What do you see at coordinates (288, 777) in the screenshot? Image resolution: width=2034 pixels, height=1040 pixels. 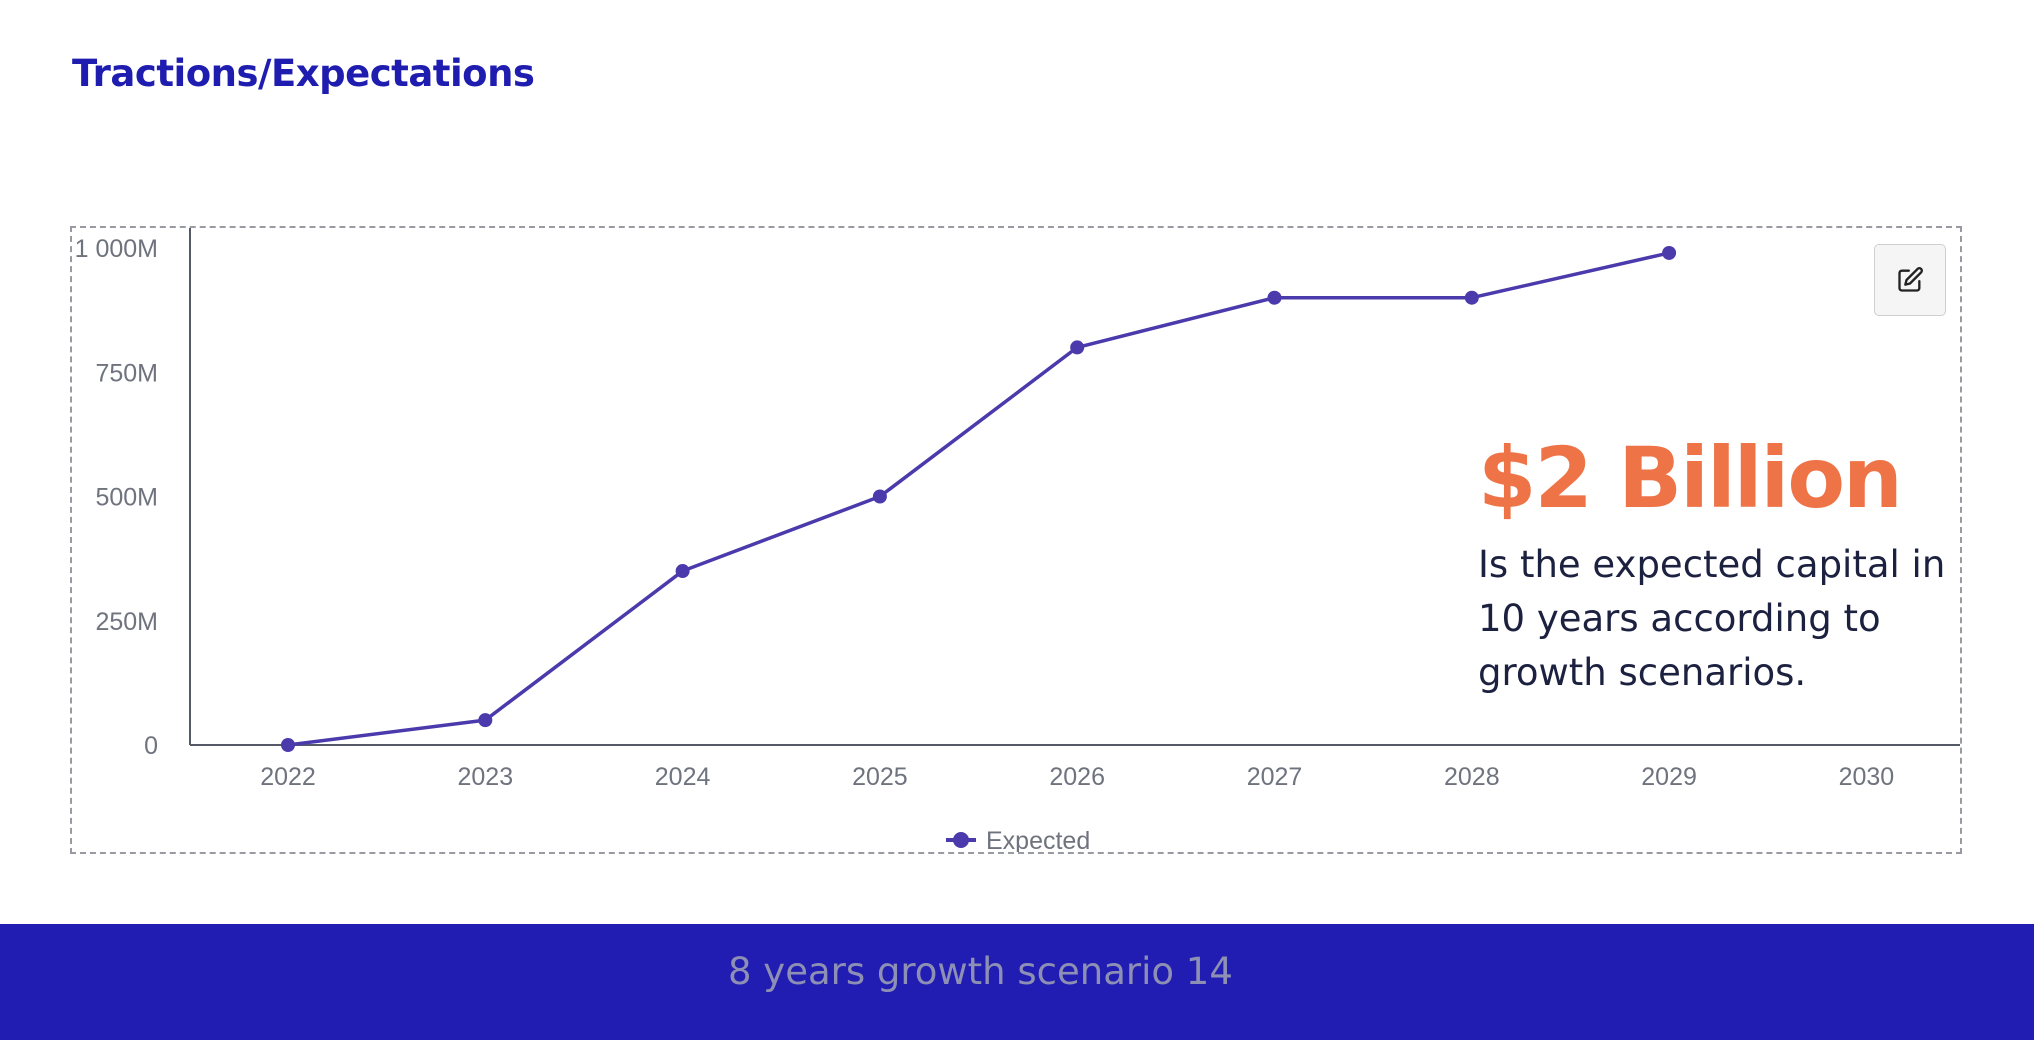 I see `x-tick-label: 2022` at bounding box center [288, 777].